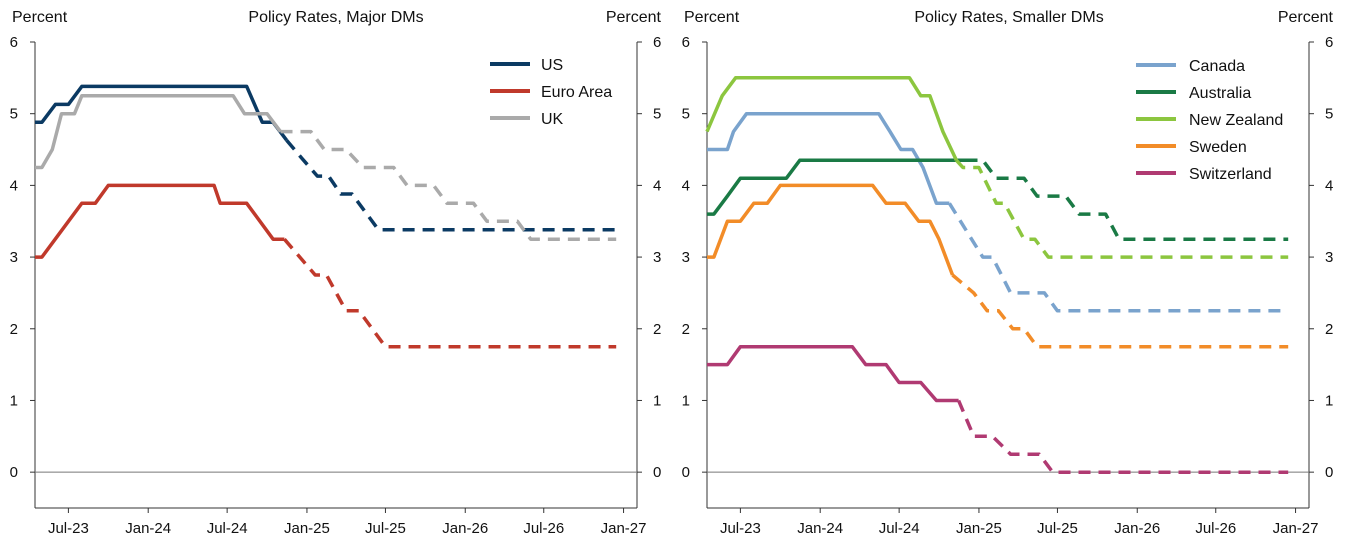 This screenshot has height=542, width=1348. Describe the element at coordinates (576, 92) in the screenshot. I see `legend-label: Euro Area` at that location.